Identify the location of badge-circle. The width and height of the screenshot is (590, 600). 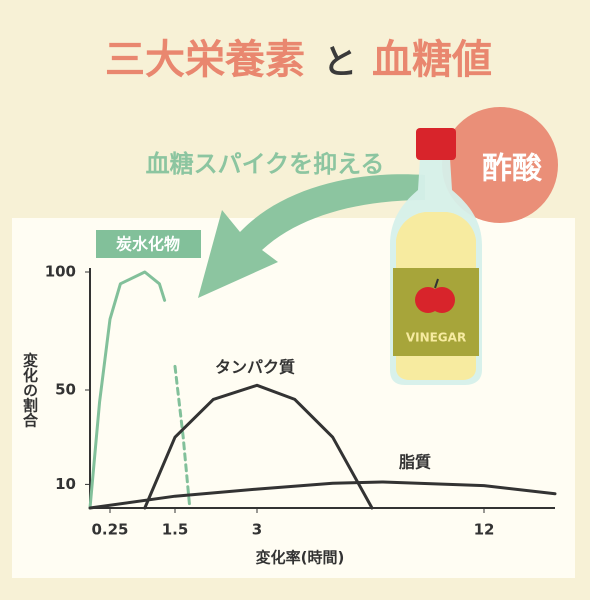
(500, 165).